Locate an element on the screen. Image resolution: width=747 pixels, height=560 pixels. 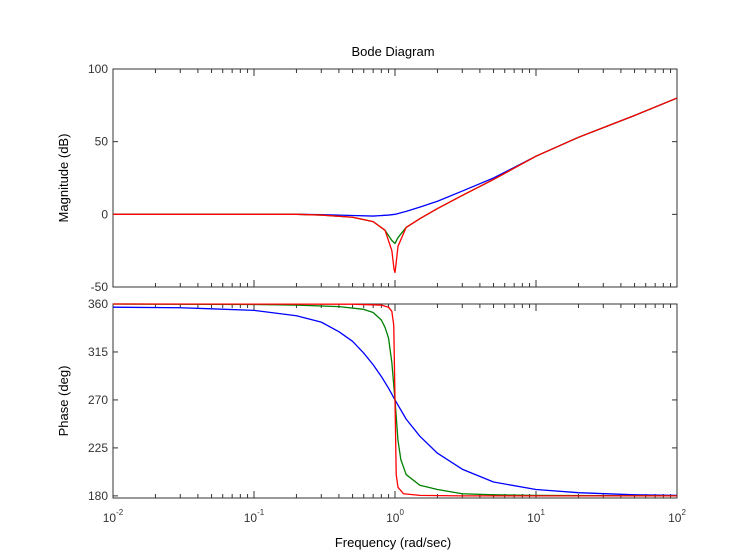
y-tick-label: 225 is located at coordinates (98, 448).